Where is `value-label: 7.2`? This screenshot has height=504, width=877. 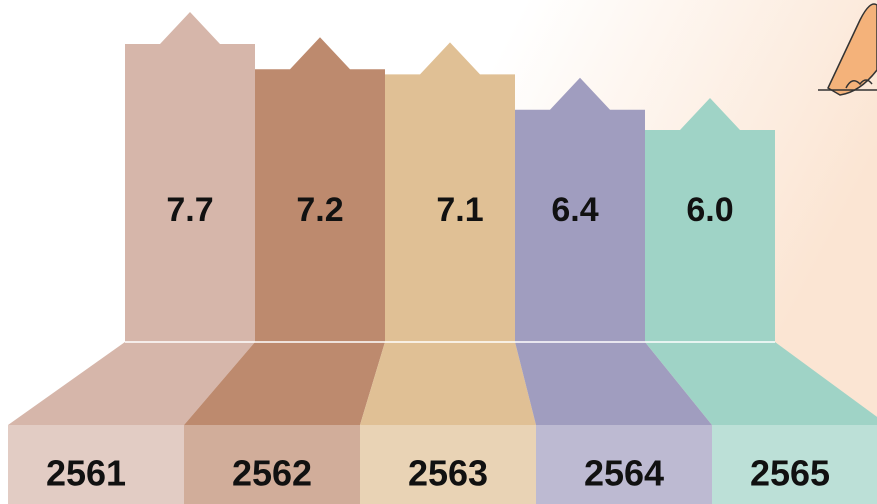 value-label: 7.2 is located at coordinates (319, 210).